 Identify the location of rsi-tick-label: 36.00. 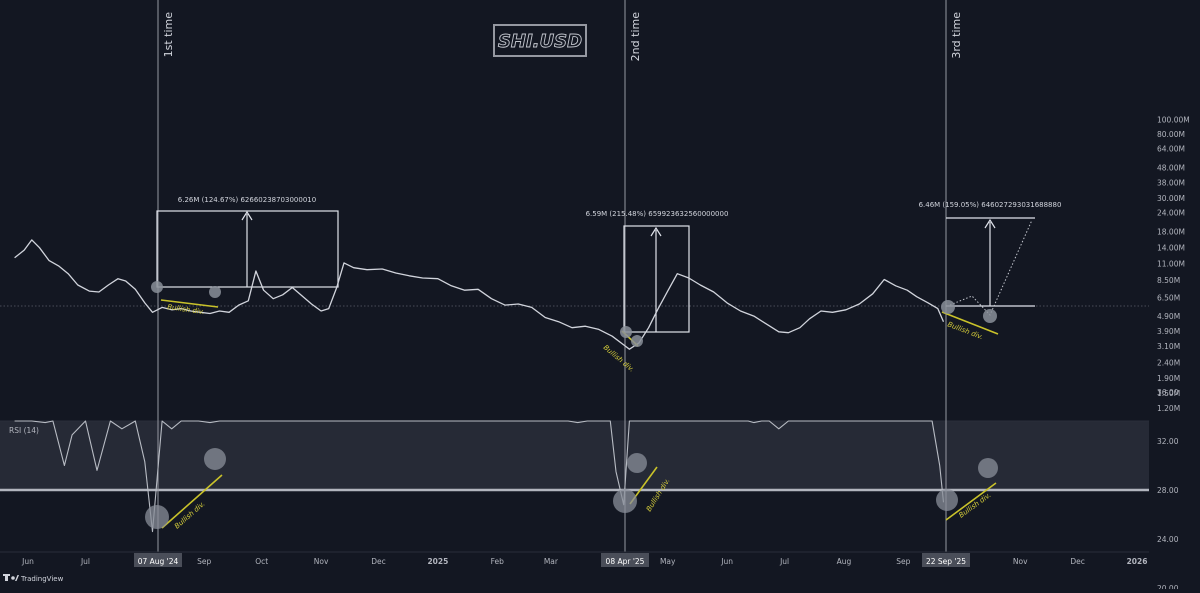
(1168, 392).